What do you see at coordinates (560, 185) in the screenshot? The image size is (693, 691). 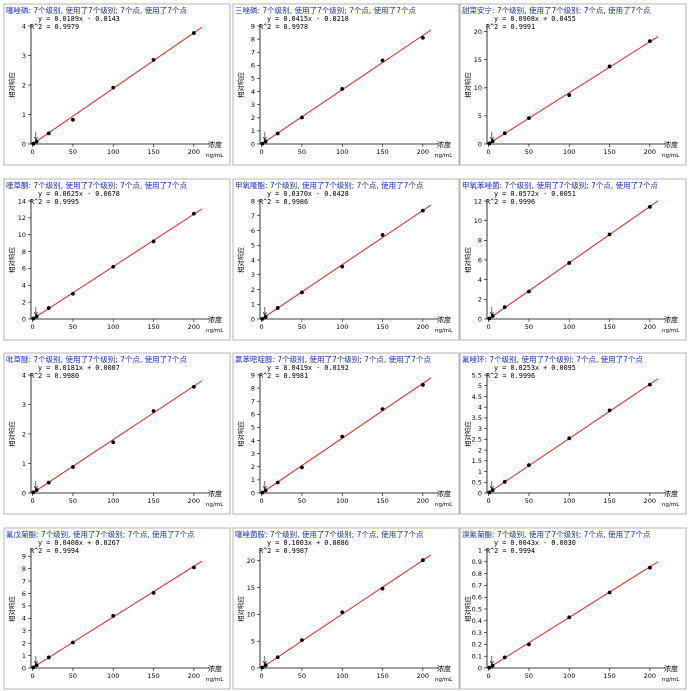 I see `chart-title: 甲氧苯唑菌: 7个级别, 使用了7个级别; 7个点, 使用了7个点` at bounding box center [560, 185].